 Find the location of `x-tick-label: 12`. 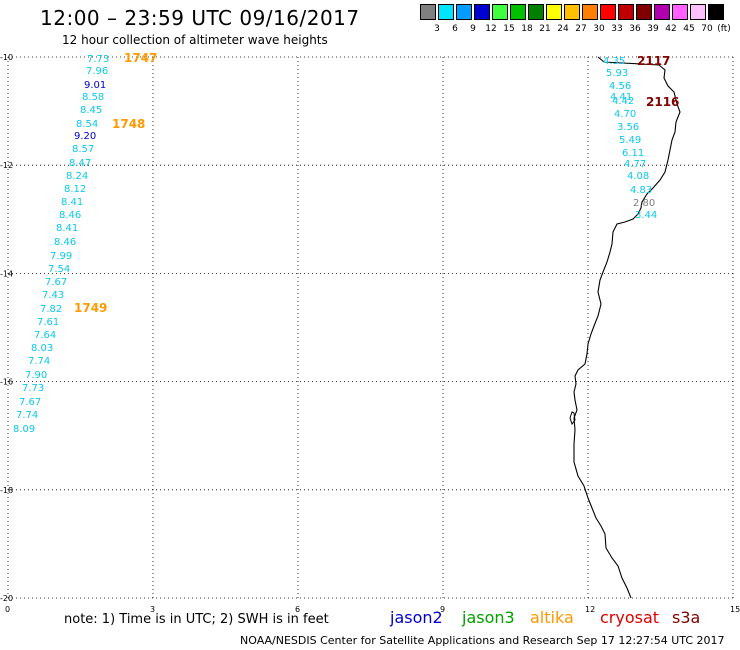

x-tick-label: 12 is located at coordinates (590, 609).